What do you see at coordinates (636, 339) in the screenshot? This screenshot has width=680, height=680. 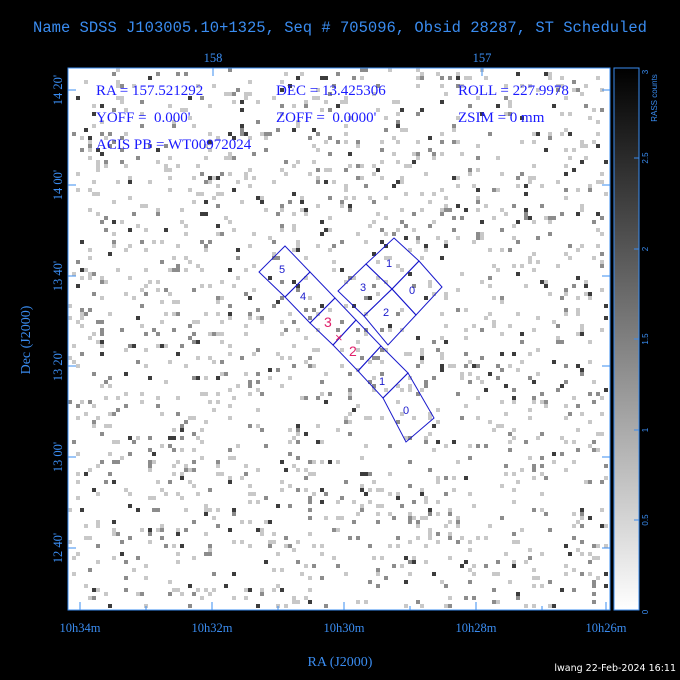 I see `colorbar-ticks` at bounding box center [636, 339].